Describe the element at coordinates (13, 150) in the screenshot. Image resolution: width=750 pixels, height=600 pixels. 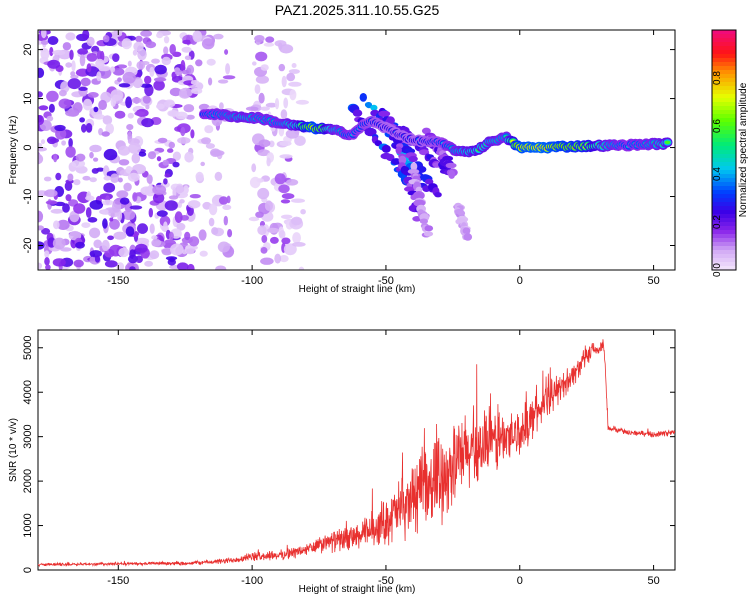
I see `spectrogram-ylabel: Frequency (Hz)` at that location.